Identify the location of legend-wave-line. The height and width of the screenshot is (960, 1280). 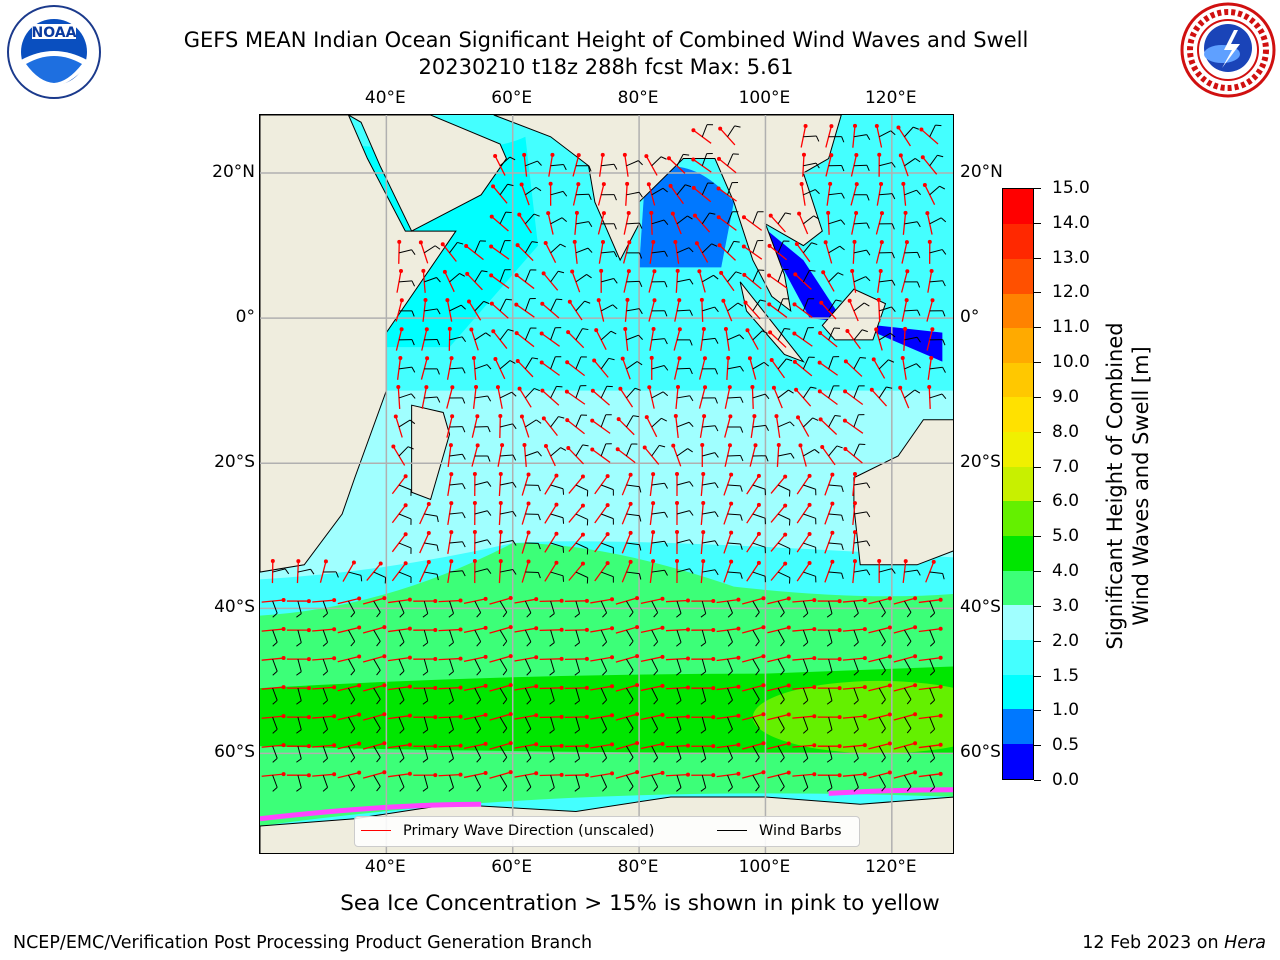
(376, 830).